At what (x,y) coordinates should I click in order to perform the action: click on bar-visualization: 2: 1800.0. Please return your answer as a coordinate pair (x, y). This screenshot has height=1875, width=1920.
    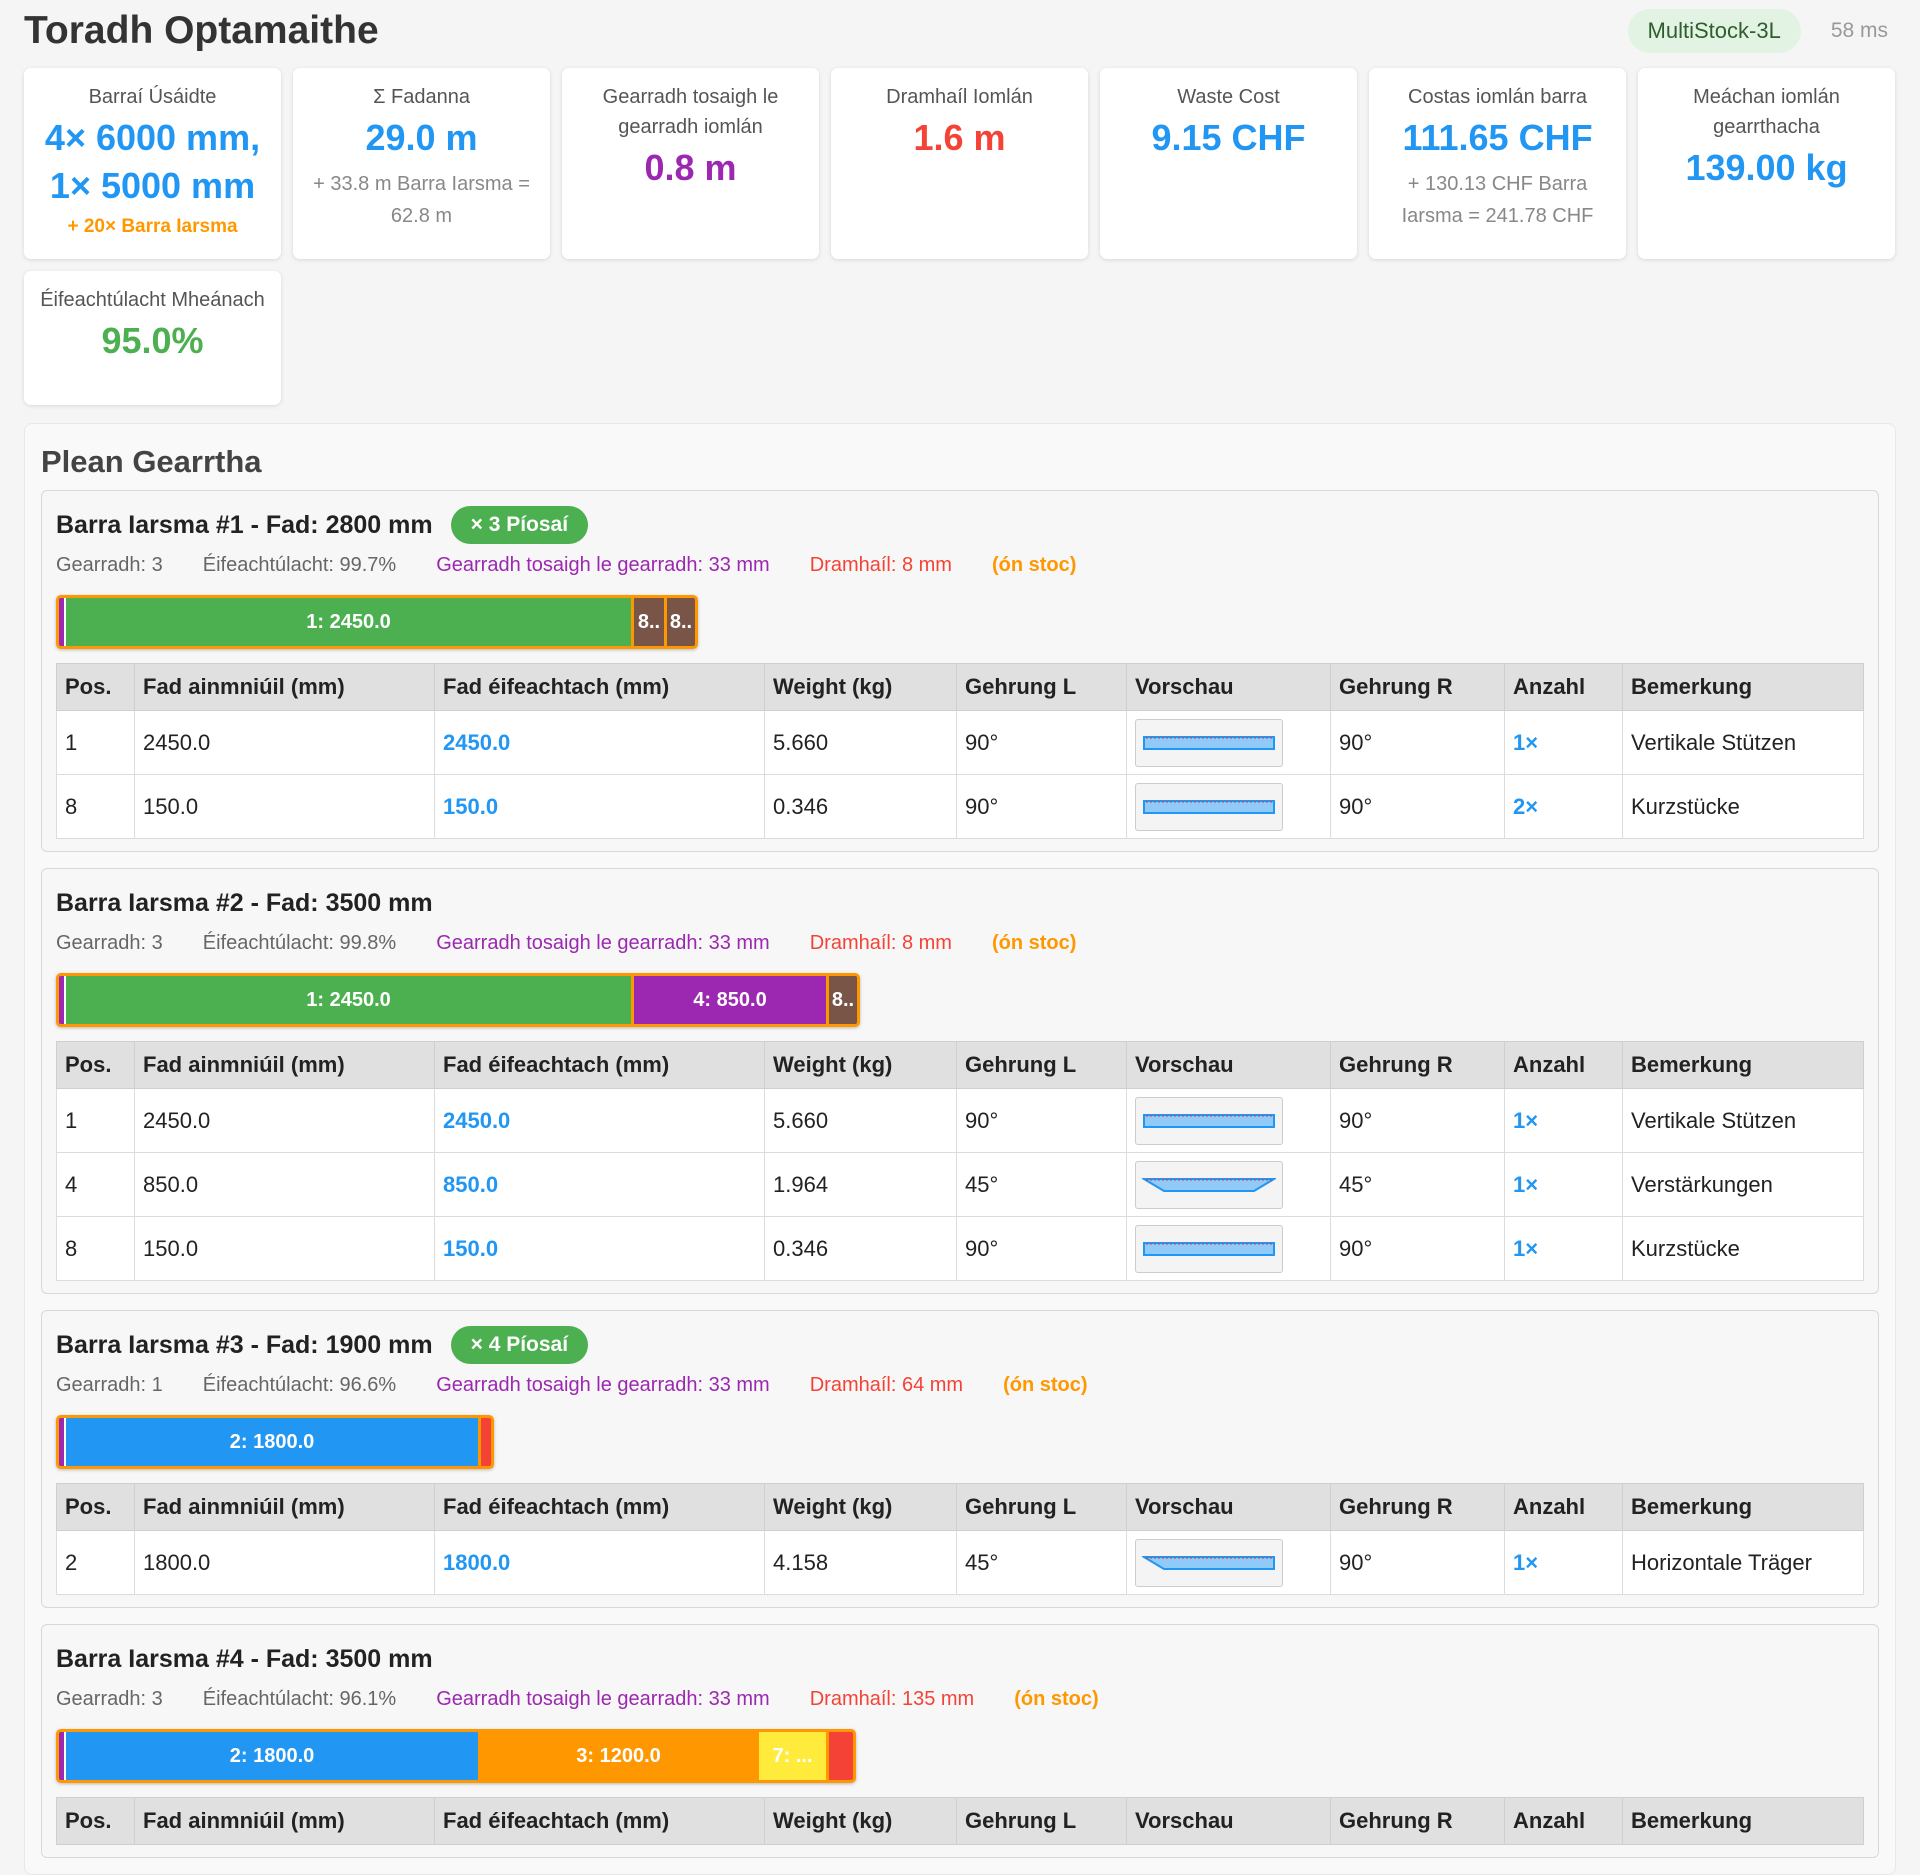
    Looking at the image, I should click on (275, 1442).